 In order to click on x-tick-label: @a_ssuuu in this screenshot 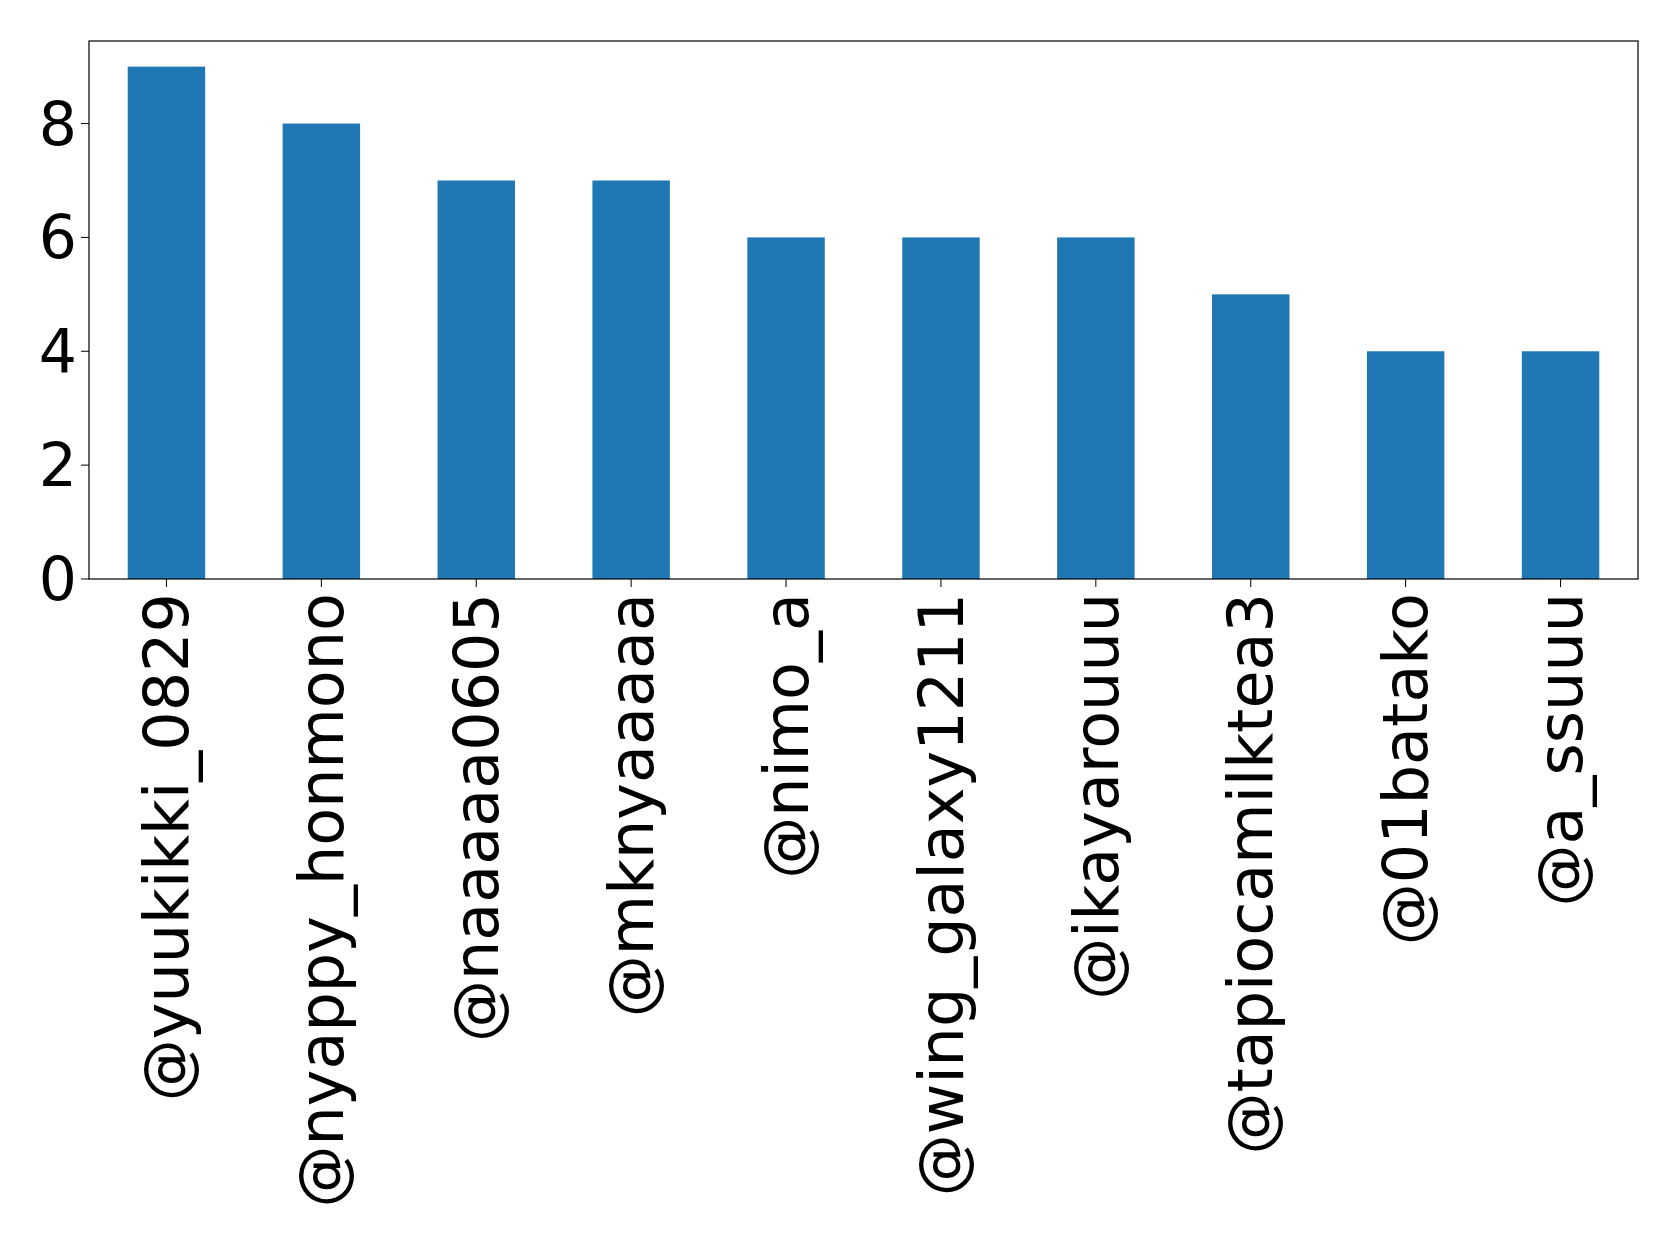, I will do `click(1561, 750)`.